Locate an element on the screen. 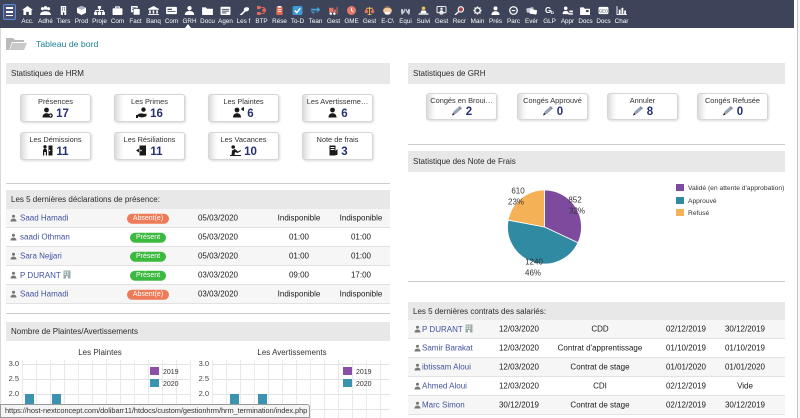 This screenshot has height=418, width=800. svg-text: GEO is located at coordinates (604, 10).